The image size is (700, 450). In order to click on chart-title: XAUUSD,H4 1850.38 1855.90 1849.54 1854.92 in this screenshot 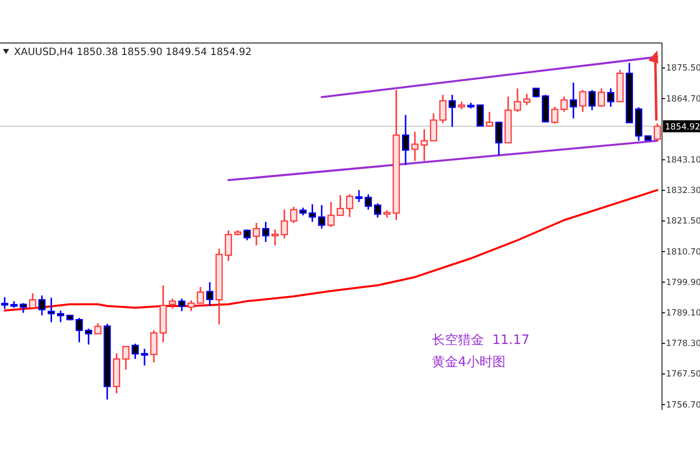, I will do `click(133, 52)`.